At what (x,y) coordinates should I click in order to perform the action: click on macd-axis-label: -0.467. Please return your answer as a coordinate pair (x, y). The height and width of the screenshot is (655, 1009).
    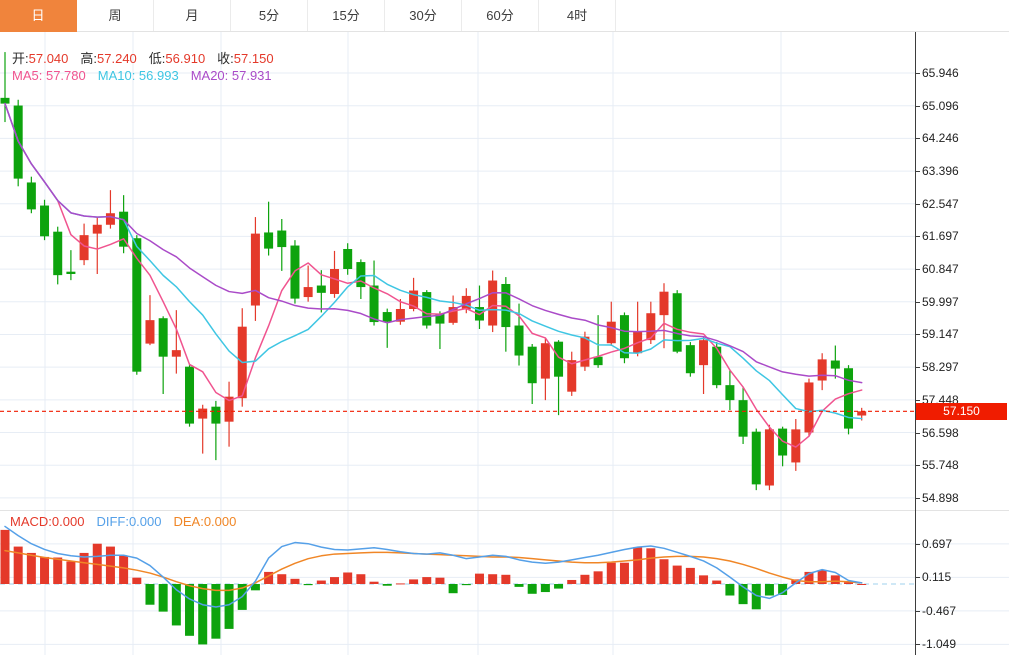
    Looking at the image, I should click on (939, 610).